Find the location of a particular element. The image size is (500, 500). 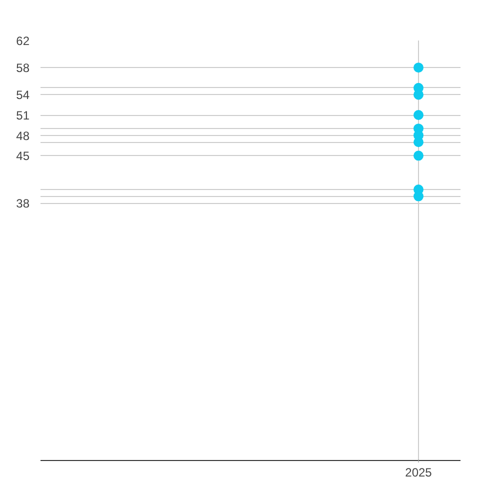

y-tick-label: 58 is located at coordinates (23, 68).